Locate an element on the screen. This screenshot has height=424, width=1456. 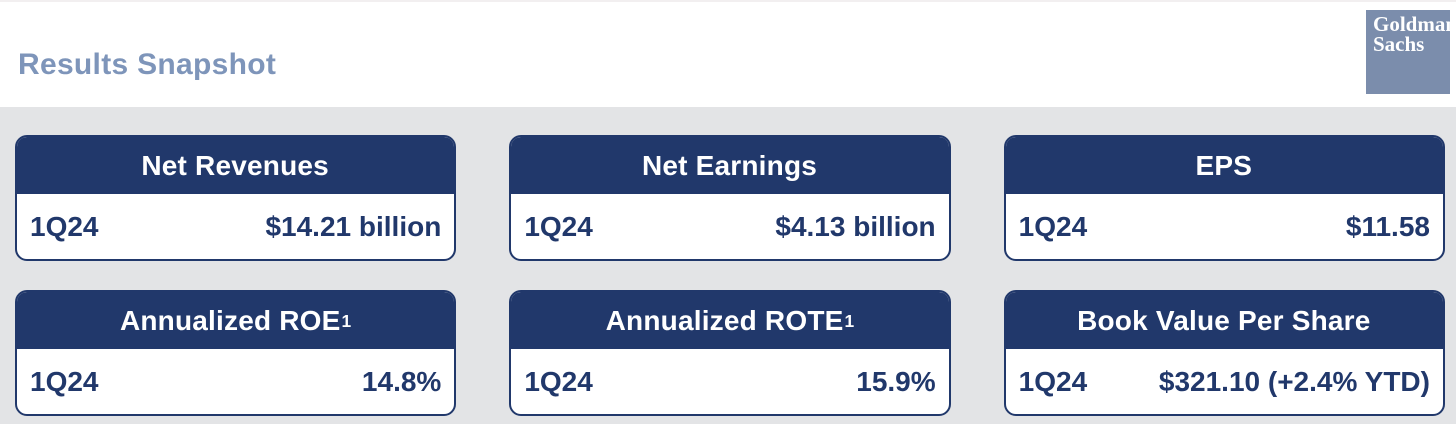
metric-card-title: Annualized ROTE 1 is located at coordinates (730, 320).